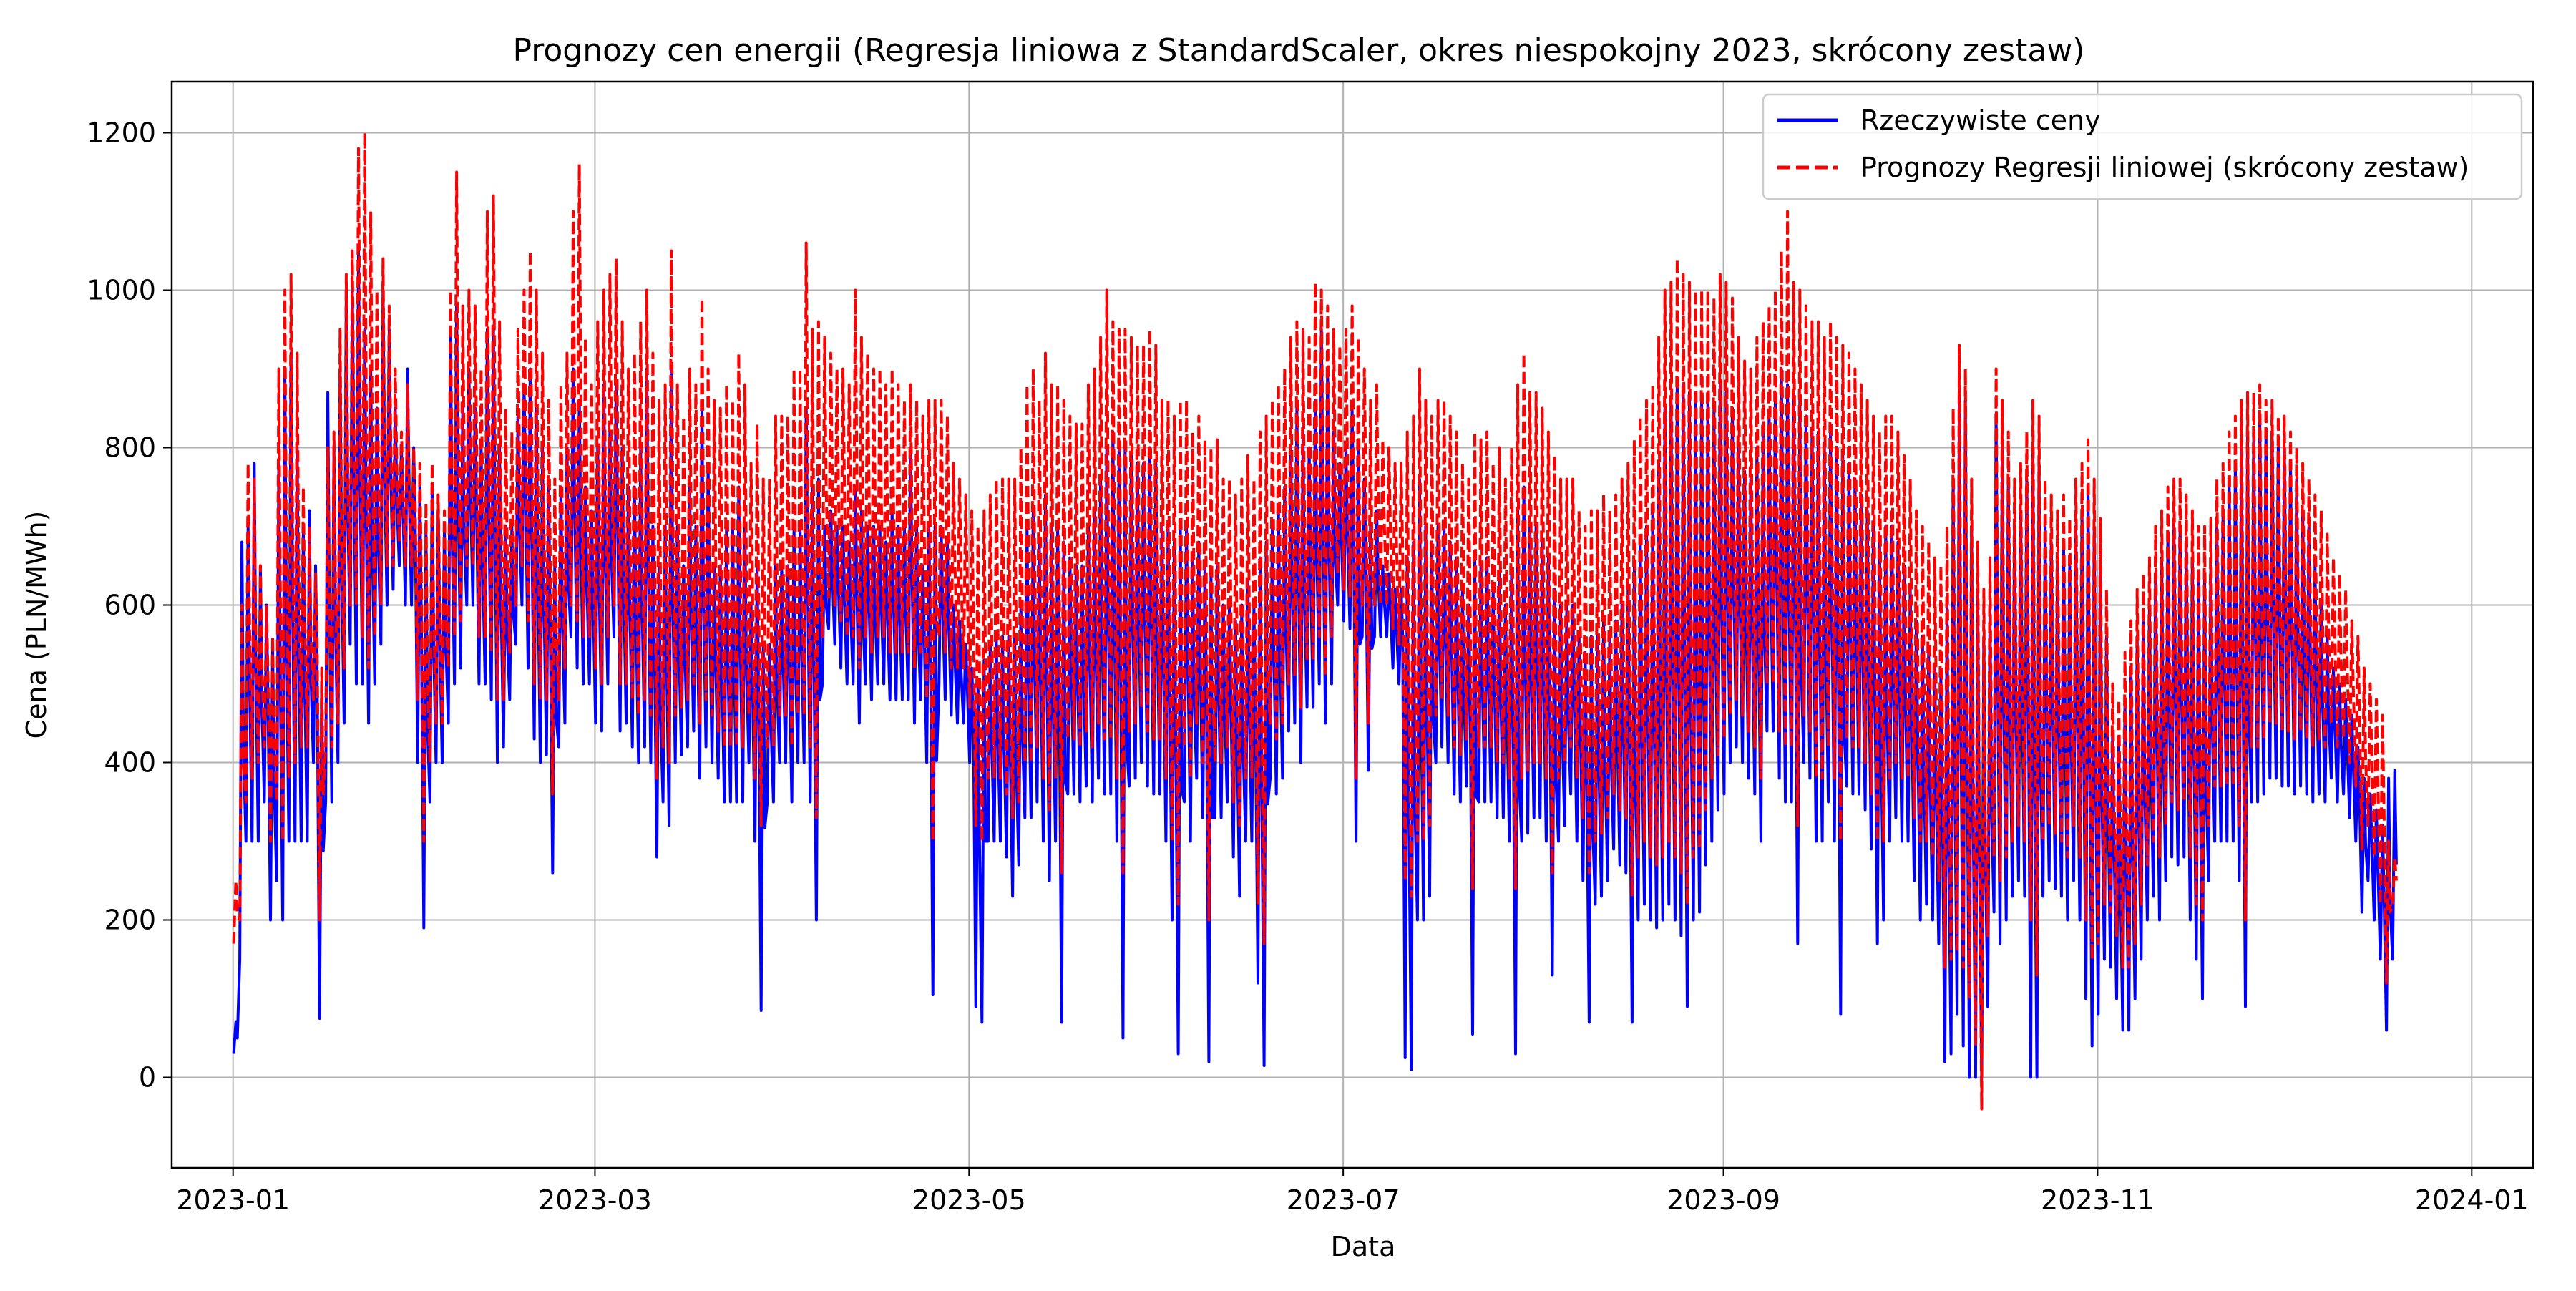 The height and width of the screenshot is (1291, 2576). What do you see at coordinates (122, 133) in the screenshot?
I see `y-tick-label: 1200` at bounding box center [122, 133].